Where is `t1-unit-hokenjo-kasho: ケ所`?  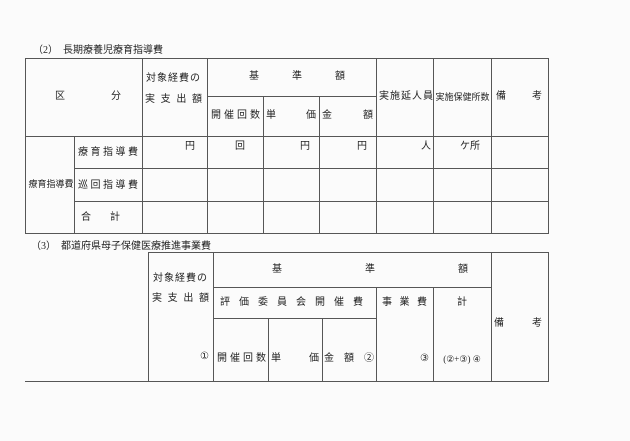 t1-unit-hokenjo-kasho: ケ所 is located at coordinates (470, 146).